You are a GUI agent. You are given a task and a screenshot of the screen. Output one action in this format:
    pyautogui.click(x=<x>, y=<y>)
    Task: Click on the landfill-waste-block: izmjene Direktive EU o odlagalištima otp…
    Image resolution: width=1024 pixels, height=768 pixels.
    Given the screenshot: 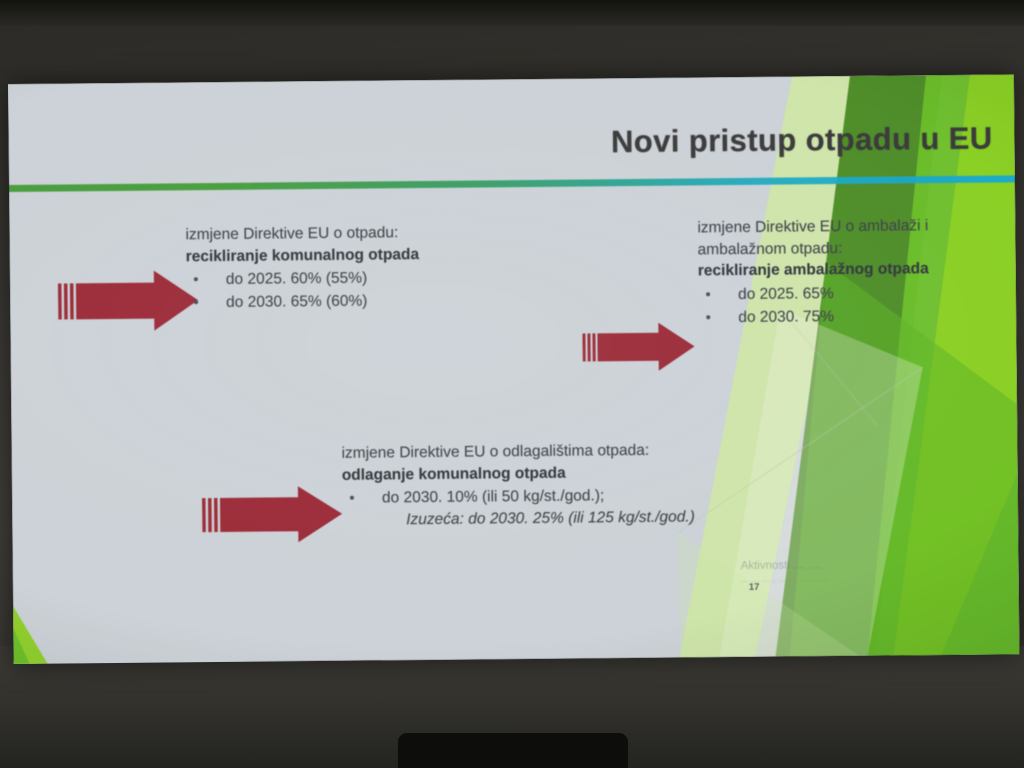 What is the action you would take?
    pyautogui.click(x=556, y=485)
    